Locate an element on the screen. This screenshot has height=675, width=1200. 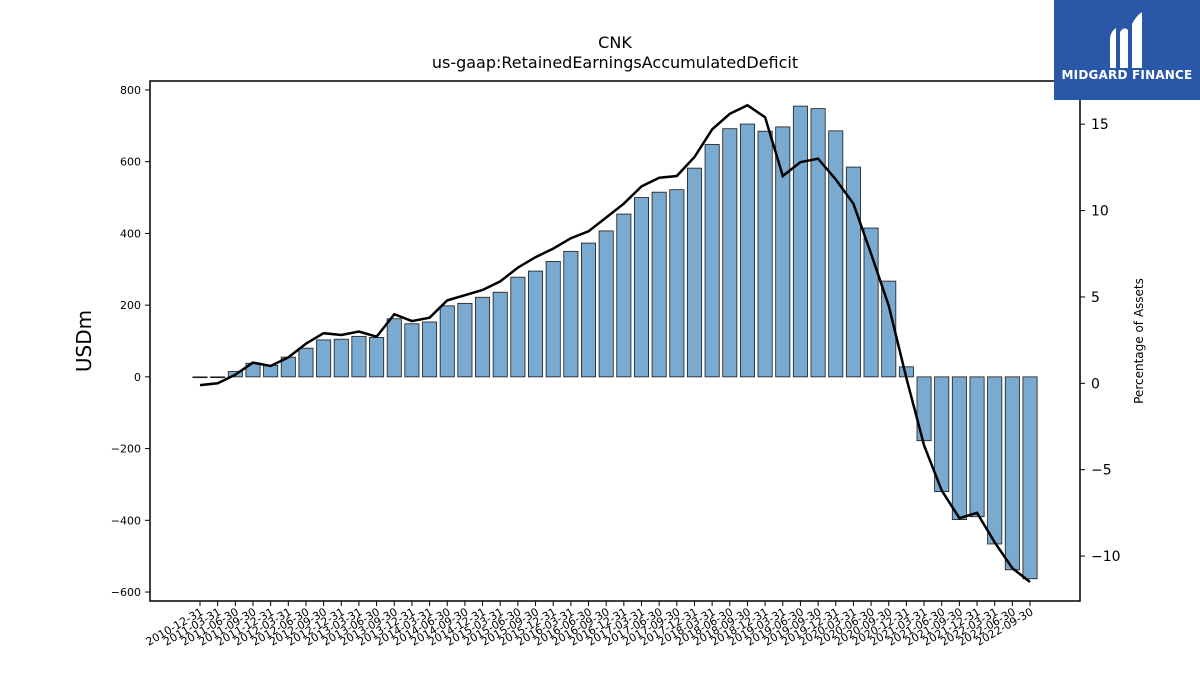
brand-logo: MIDGARD FINANCE is located at coordinates (1127, 50).